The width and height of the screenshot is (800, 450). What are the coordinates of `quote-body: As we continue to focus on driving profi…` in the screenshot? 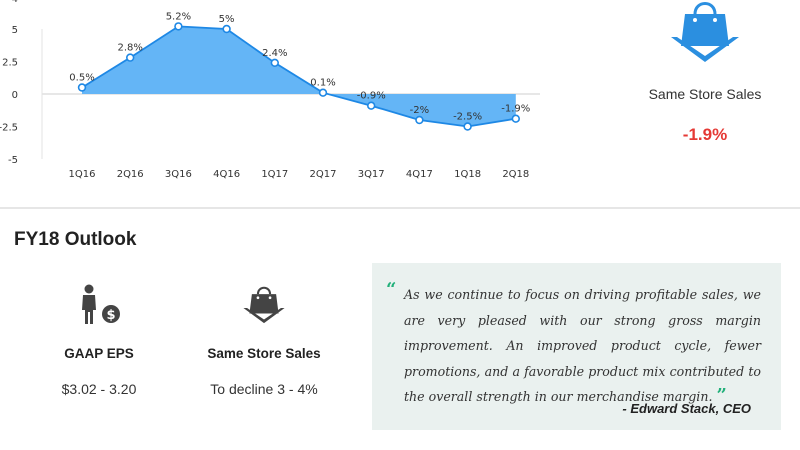 It's located at (582, 345).